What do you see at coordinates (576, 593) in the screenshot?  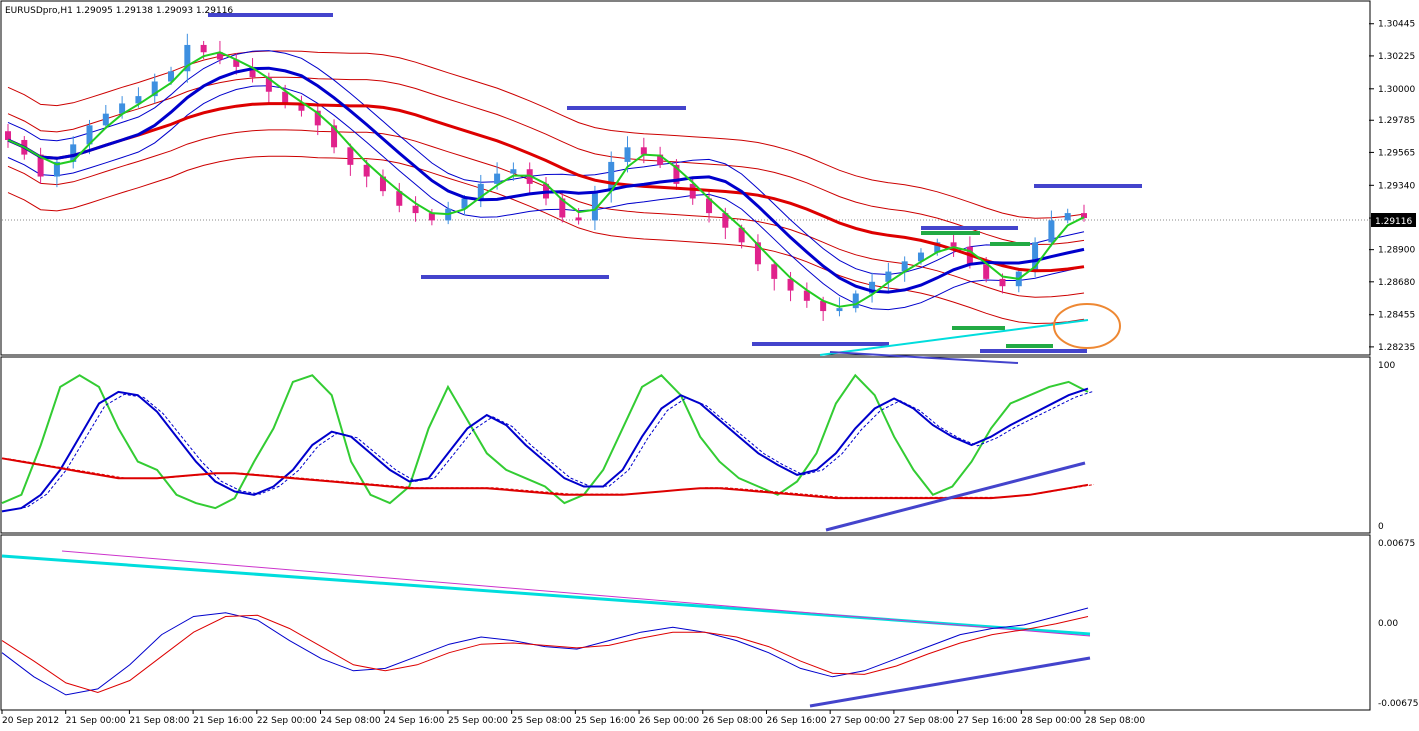 I see `magenta-trendline-macd` at bounding box center [576, 593].